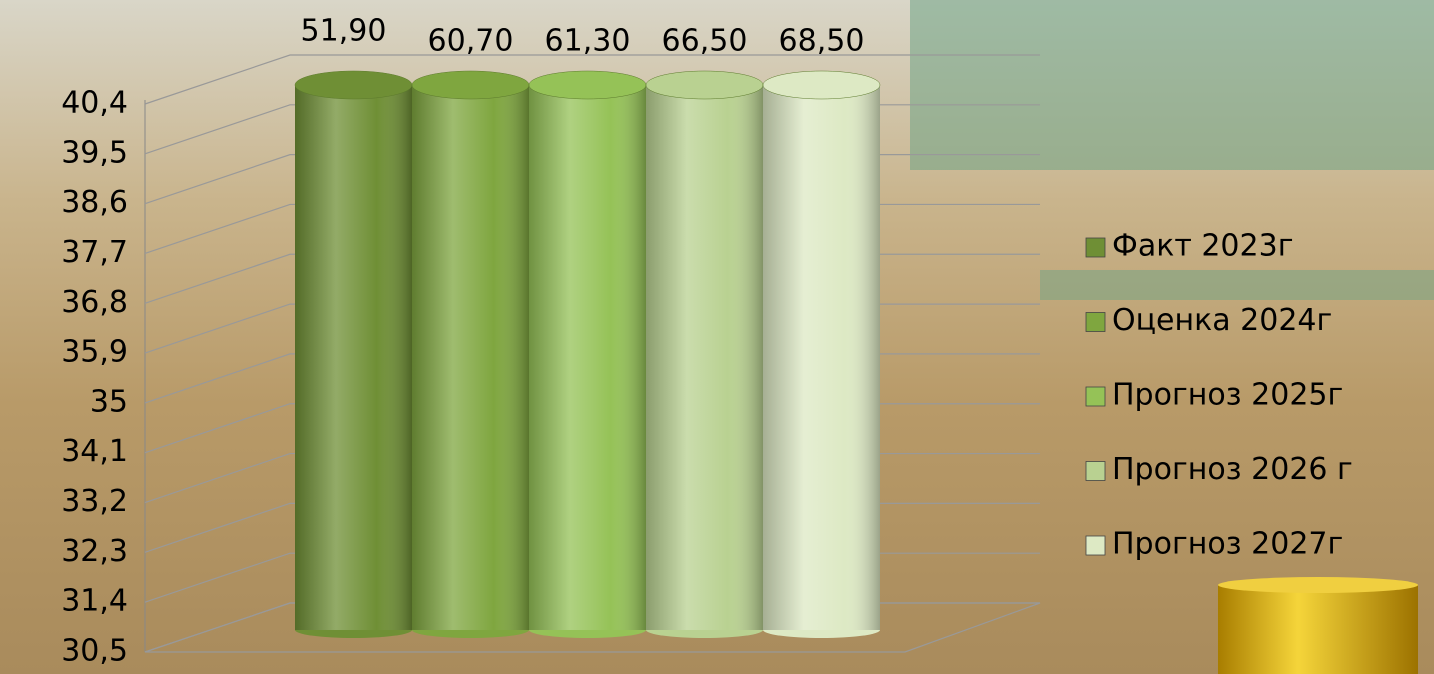 This screenshot has width=1434, height=674. I want to click on y-tick-label: 33,2, so click(94, 501).